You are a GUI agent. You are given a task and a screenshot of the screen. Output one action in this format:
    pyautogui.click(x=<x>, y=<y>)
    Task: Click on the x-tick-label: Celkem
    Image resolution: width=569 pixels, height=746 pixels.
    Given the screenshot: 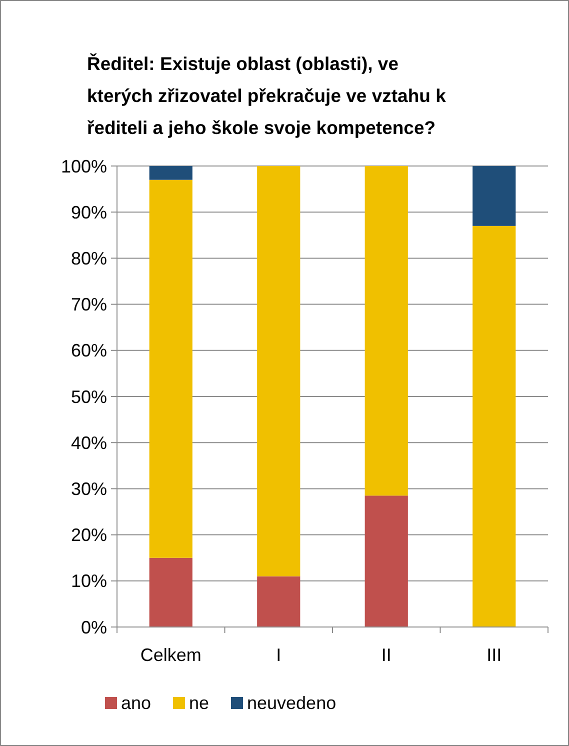 What is the action you would take?
    pyautogui.click(x=171, y=655)
    